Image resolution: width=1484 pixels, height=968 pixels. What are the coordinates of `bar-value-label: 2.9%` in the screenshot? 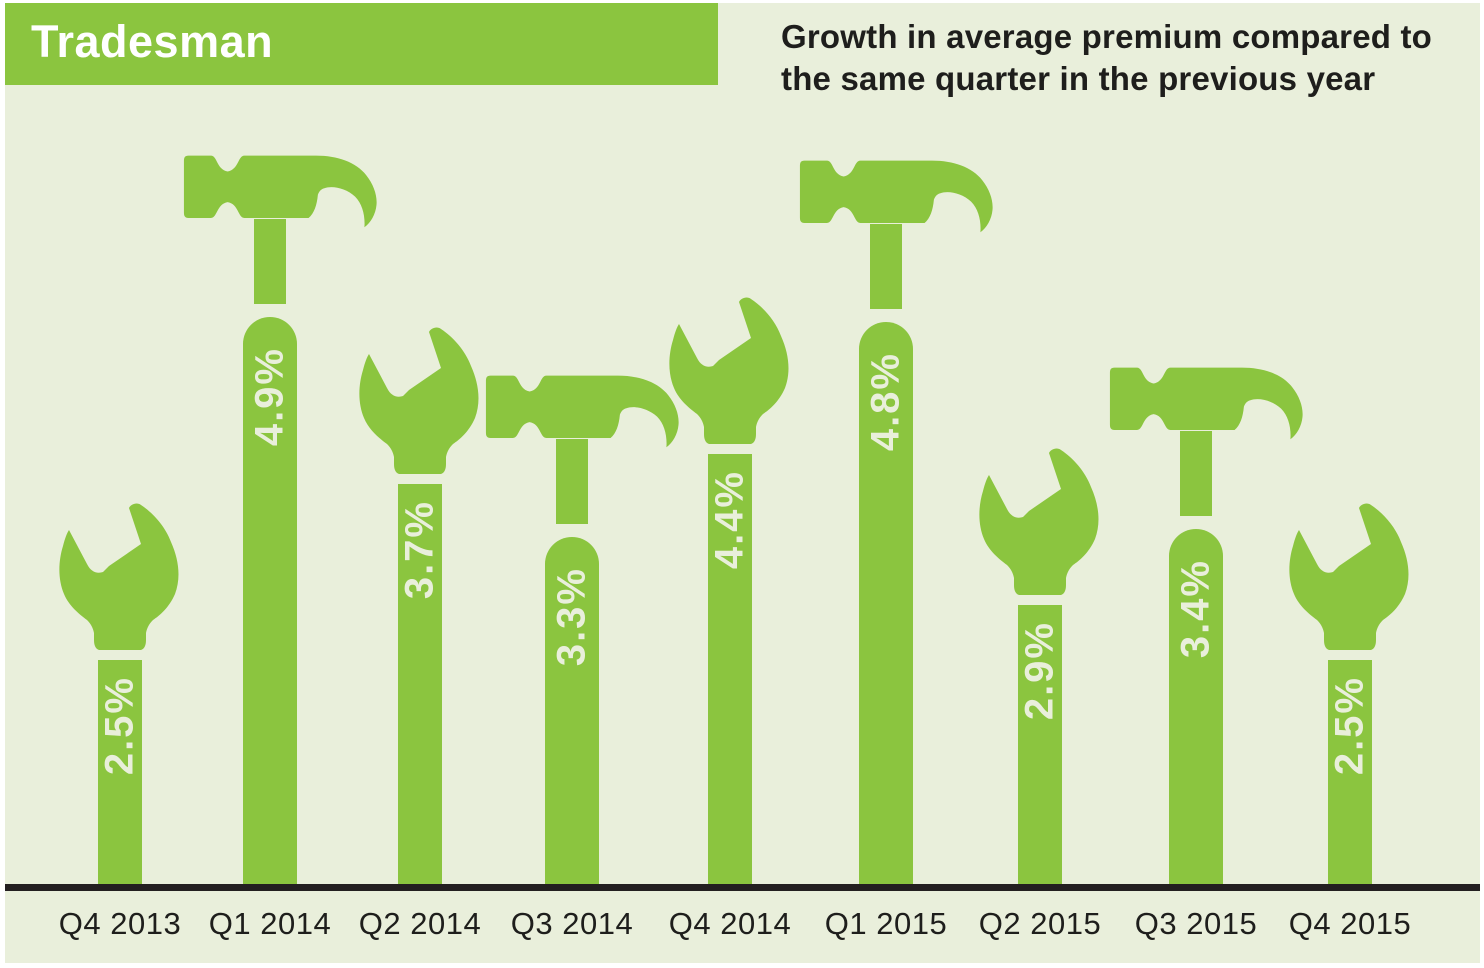 It's located at (1039, 671).